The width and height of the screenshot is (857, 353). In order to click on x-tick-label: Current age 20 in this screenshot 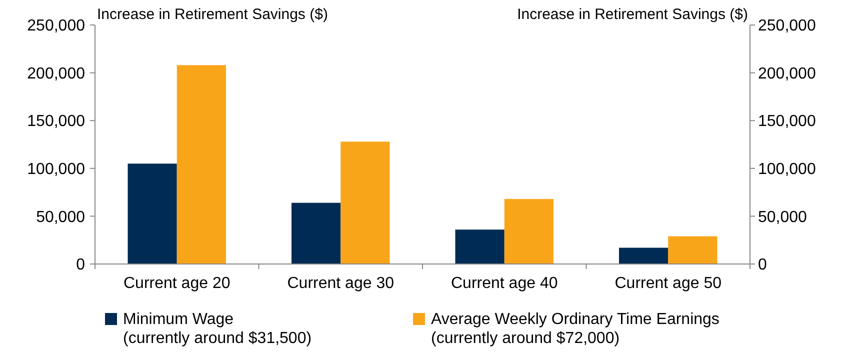, I will do `click(177, 283)`.